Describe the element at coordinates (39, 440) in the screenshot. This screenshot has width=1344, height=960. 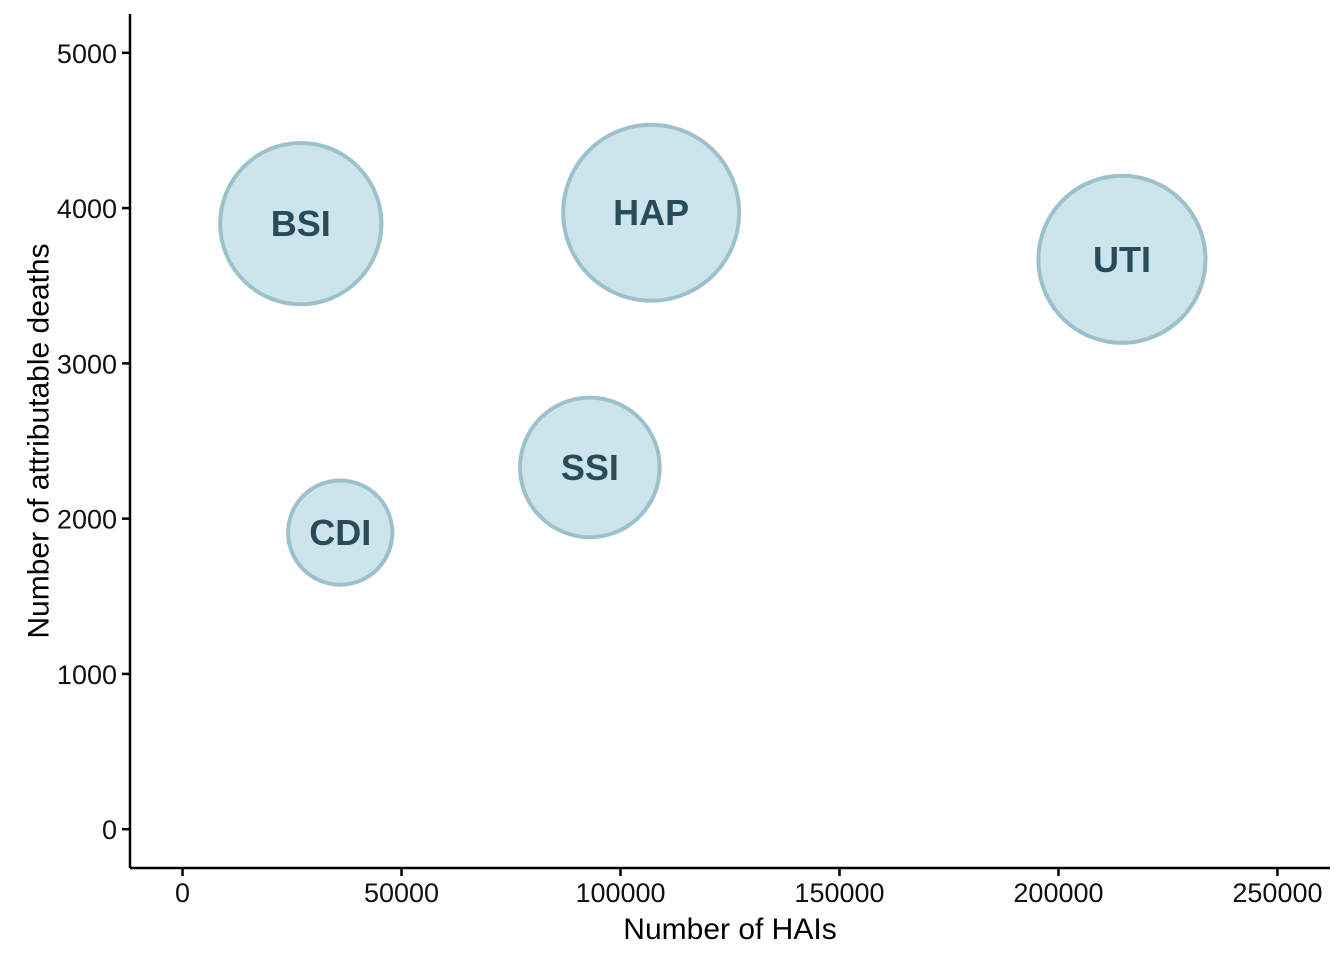
I see `y-axis-title: Number of attributable deaths` at that location.